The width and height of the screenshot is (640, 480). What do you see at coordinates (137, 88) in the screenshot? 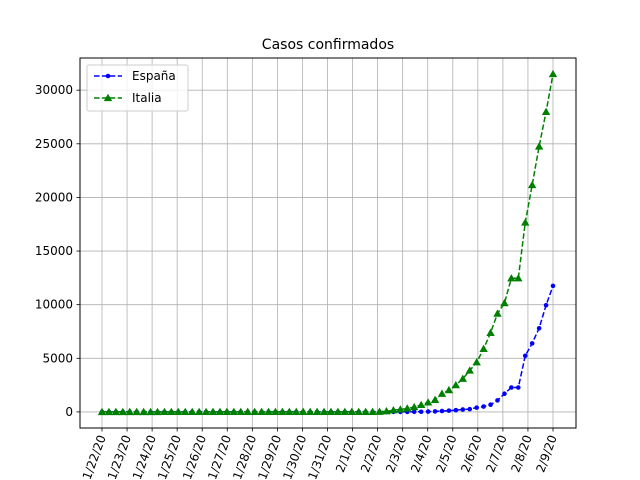
I see `legend: España Italia` at bounding box center [137, 88].